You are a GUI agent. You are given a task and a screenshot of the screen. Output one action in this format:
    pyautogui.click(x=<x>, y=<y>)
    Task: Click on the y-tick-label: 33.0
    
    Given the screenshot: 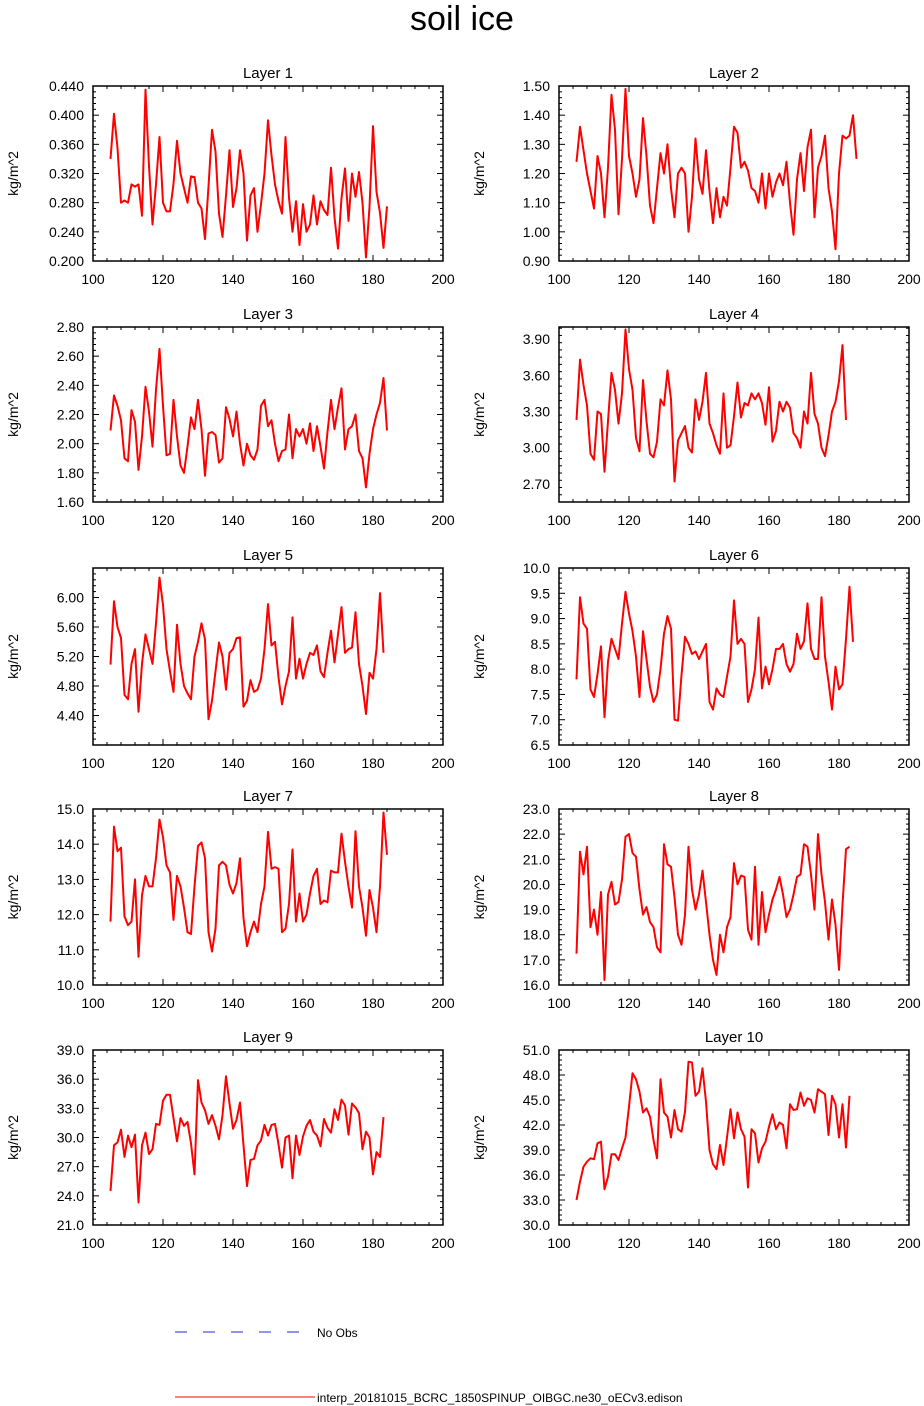 What is the action you would take?
    pyautogui.click(x=536, y=1200)
    